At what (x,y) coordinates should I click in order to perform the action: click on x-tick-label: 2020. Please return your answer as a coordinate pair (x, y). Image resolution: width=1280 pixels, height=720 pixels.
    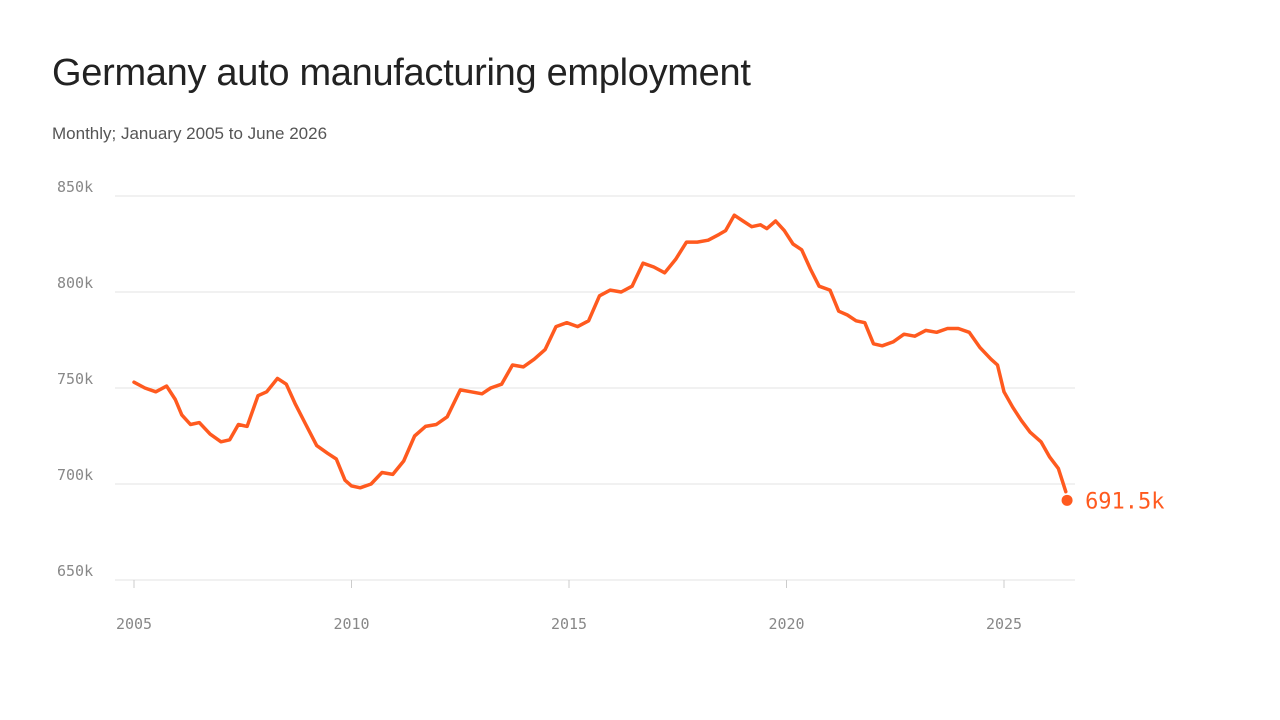
    Looking at the image, I should click on (786, 624).